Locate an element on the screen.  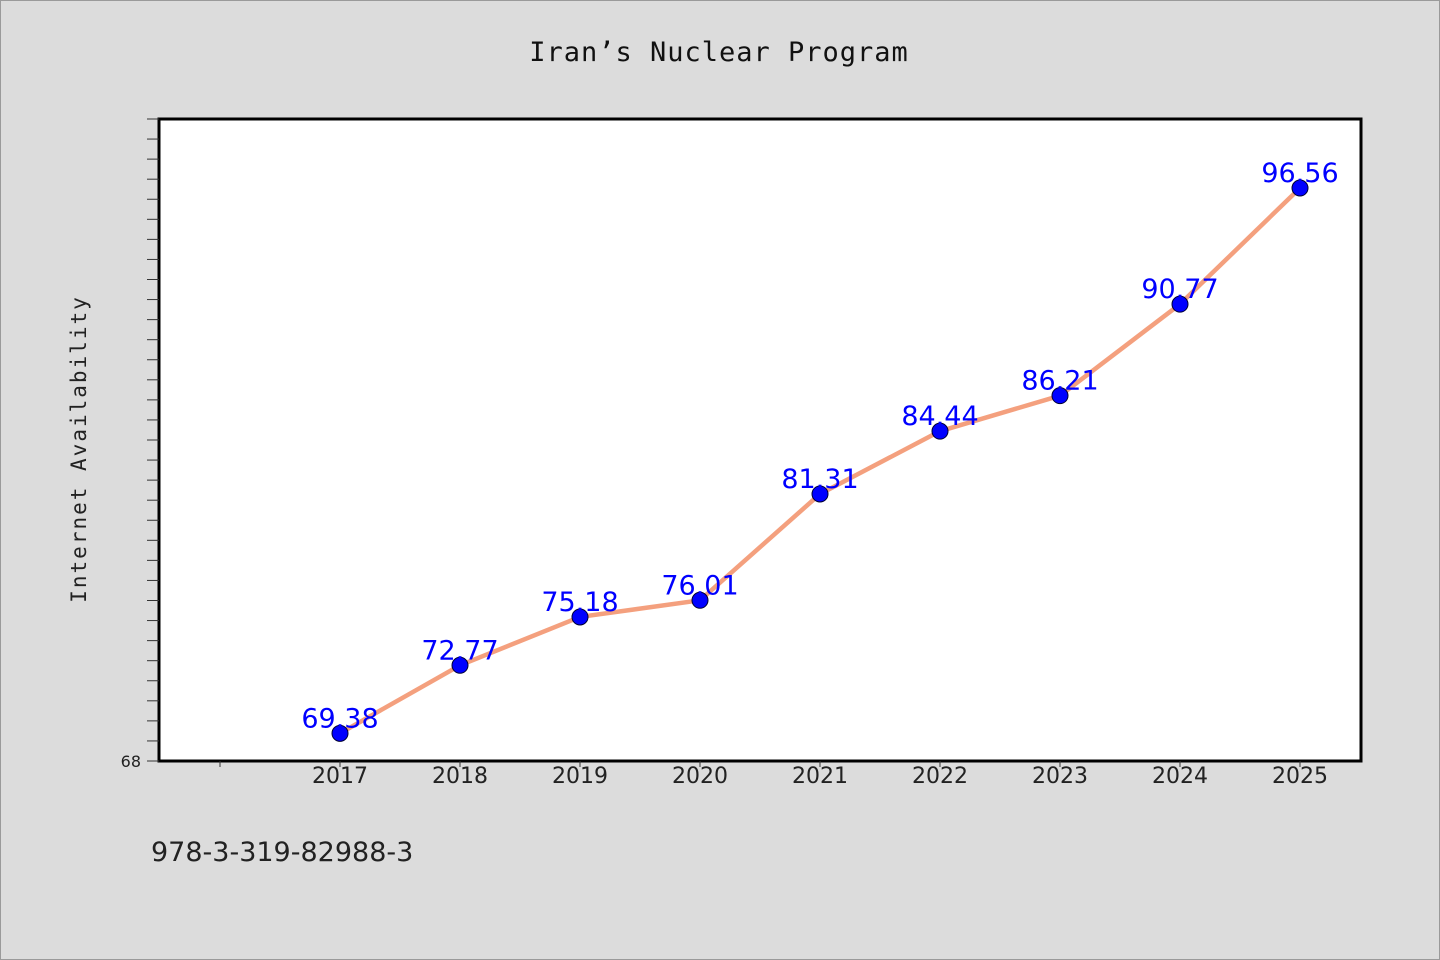
x-tick-label: 2019 is located at coordinates (580, 776).